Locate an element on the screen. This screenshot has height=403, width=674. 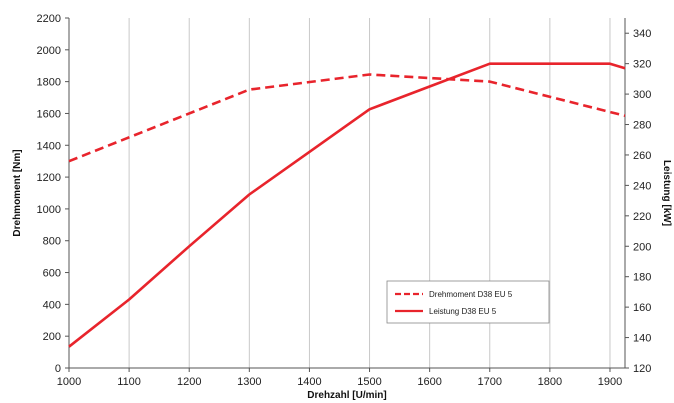
x-tick-label: 1500 is located at coordinates (369, 382).